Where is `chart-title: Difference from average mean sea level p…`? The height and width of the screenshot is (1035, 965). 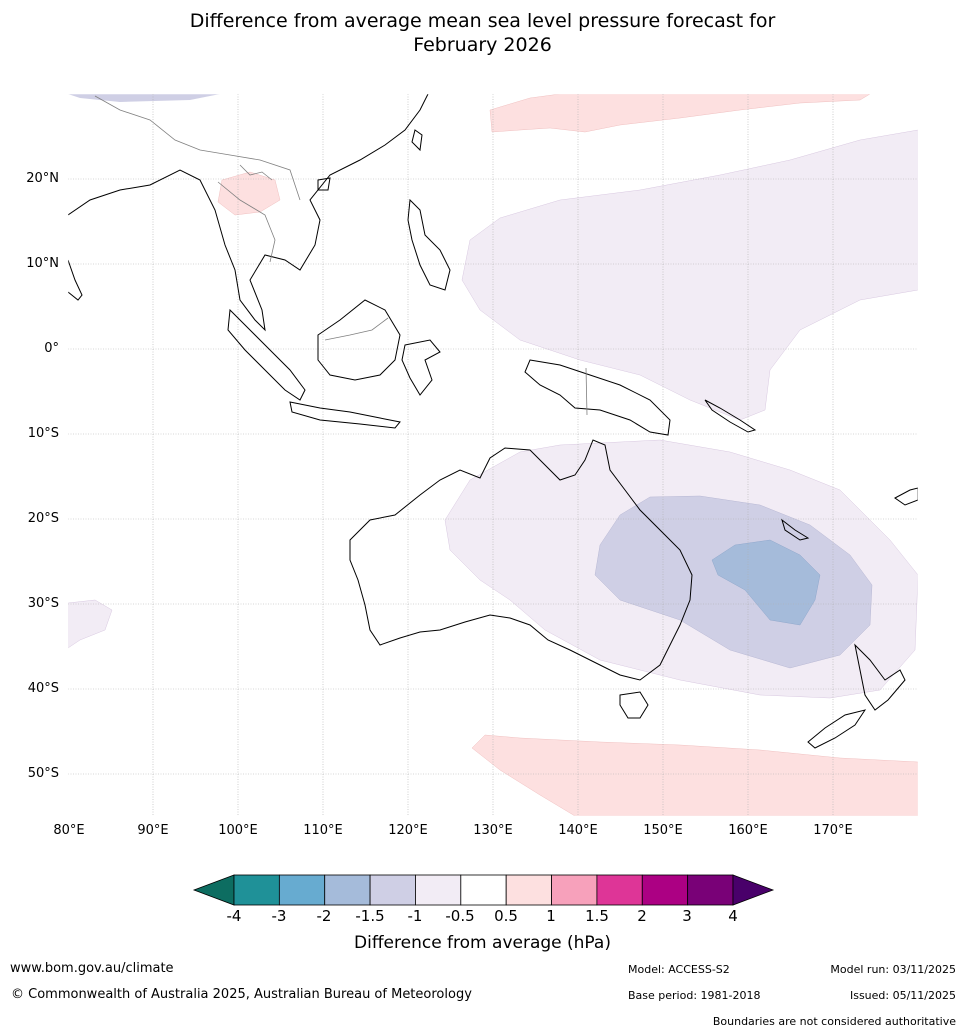 chart-title: Difference from average mean sea level p… is located at coordinates (482, 33).